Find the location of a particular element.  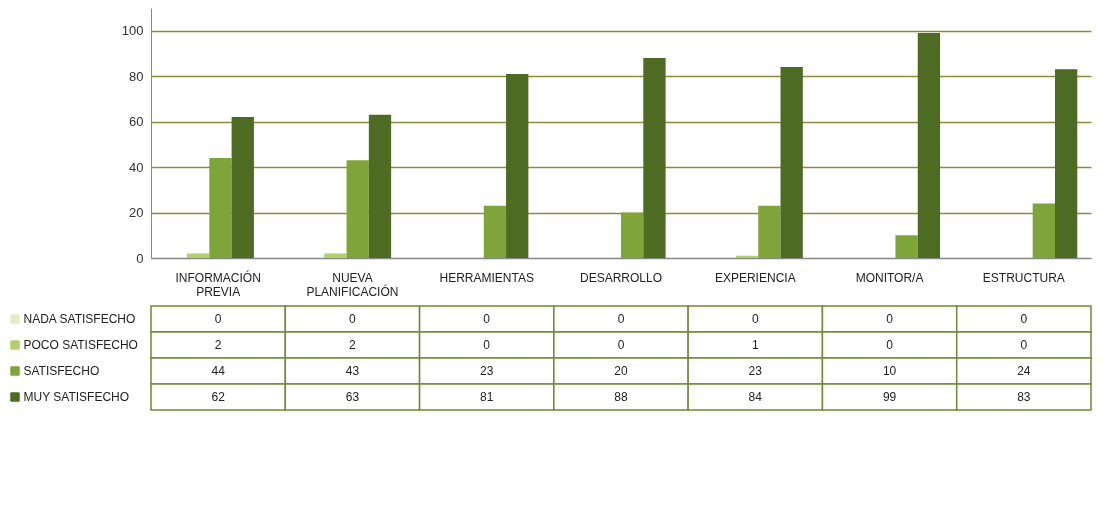

y-tick-label: 40 is located at coordinates (136, 167).